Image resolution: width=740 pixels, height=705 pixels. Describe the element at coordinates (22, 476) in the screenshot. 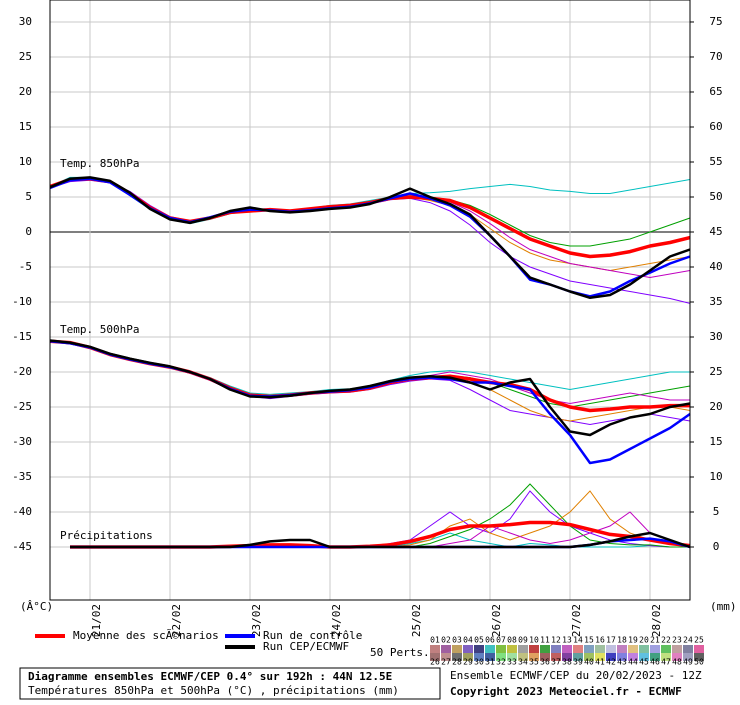

I see `y-tick-label: -35` at that location.